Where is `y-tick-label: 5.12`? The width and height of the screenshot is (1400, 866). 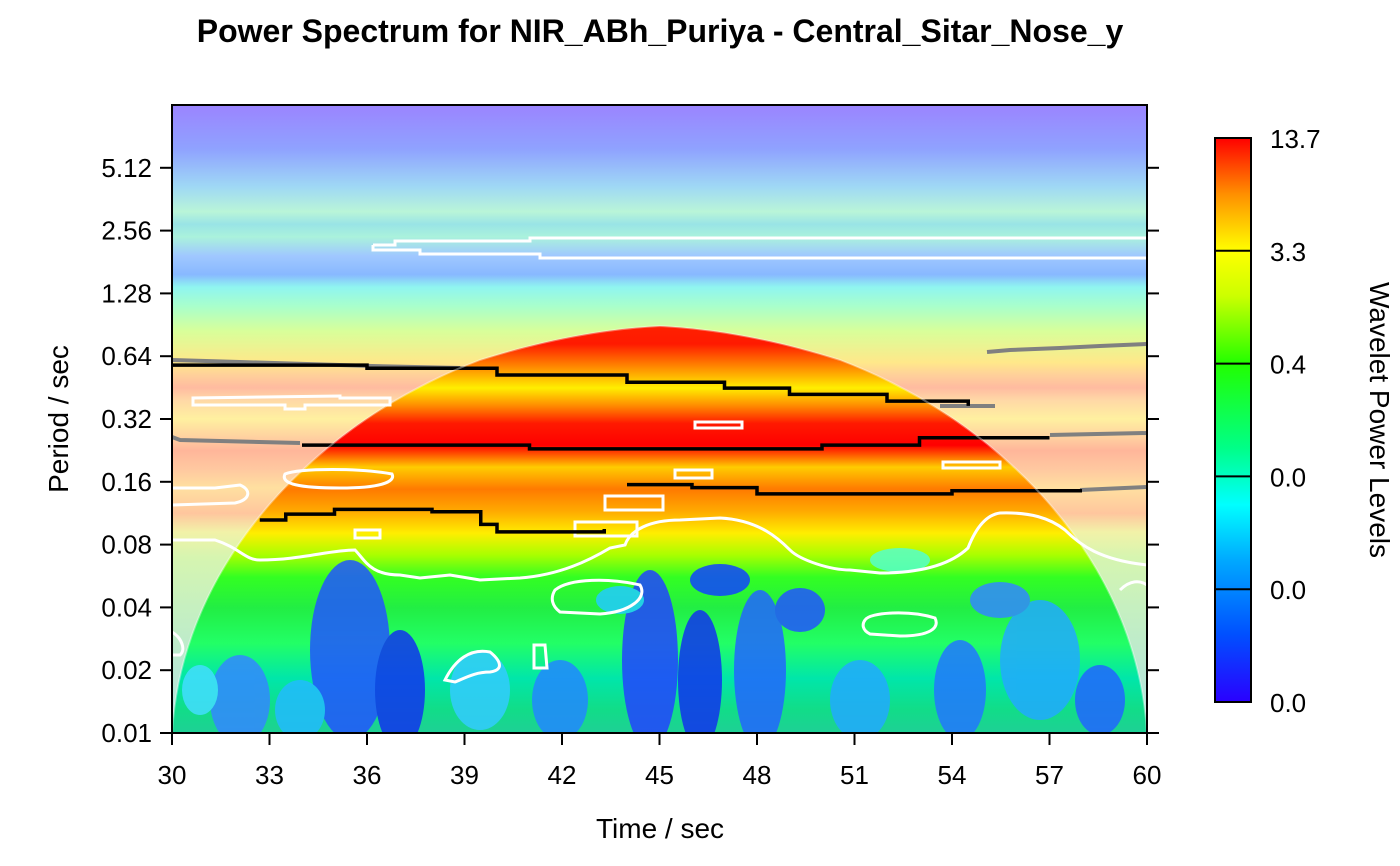 y-tick-label: 5.12 is located at coordinates (126, 168).